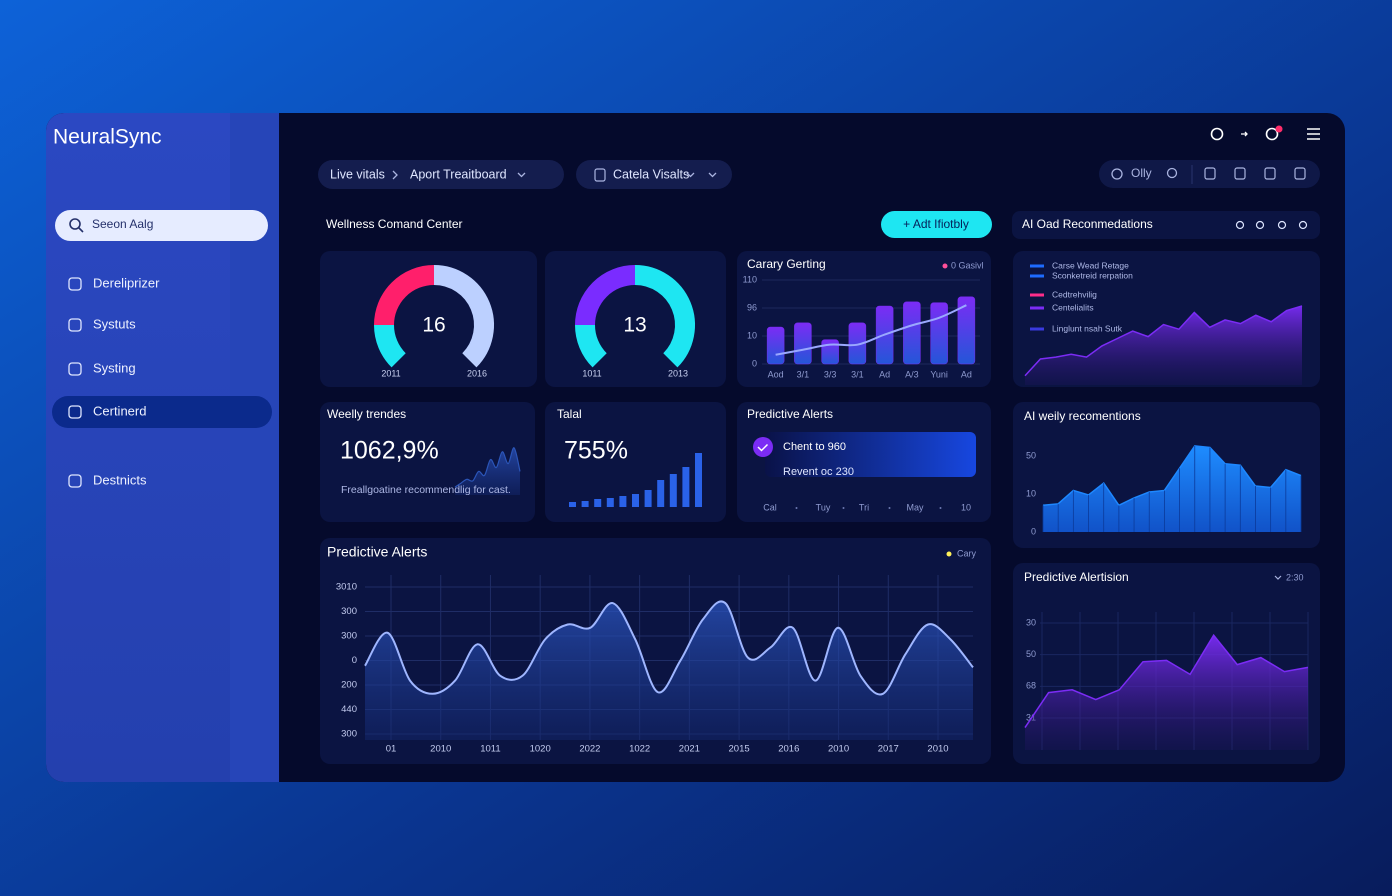 This screenshot has height=896, width=1392. Describe the element at coordinates (770, 507) in the screenshot. I see `axis-label: Cal` at that location.